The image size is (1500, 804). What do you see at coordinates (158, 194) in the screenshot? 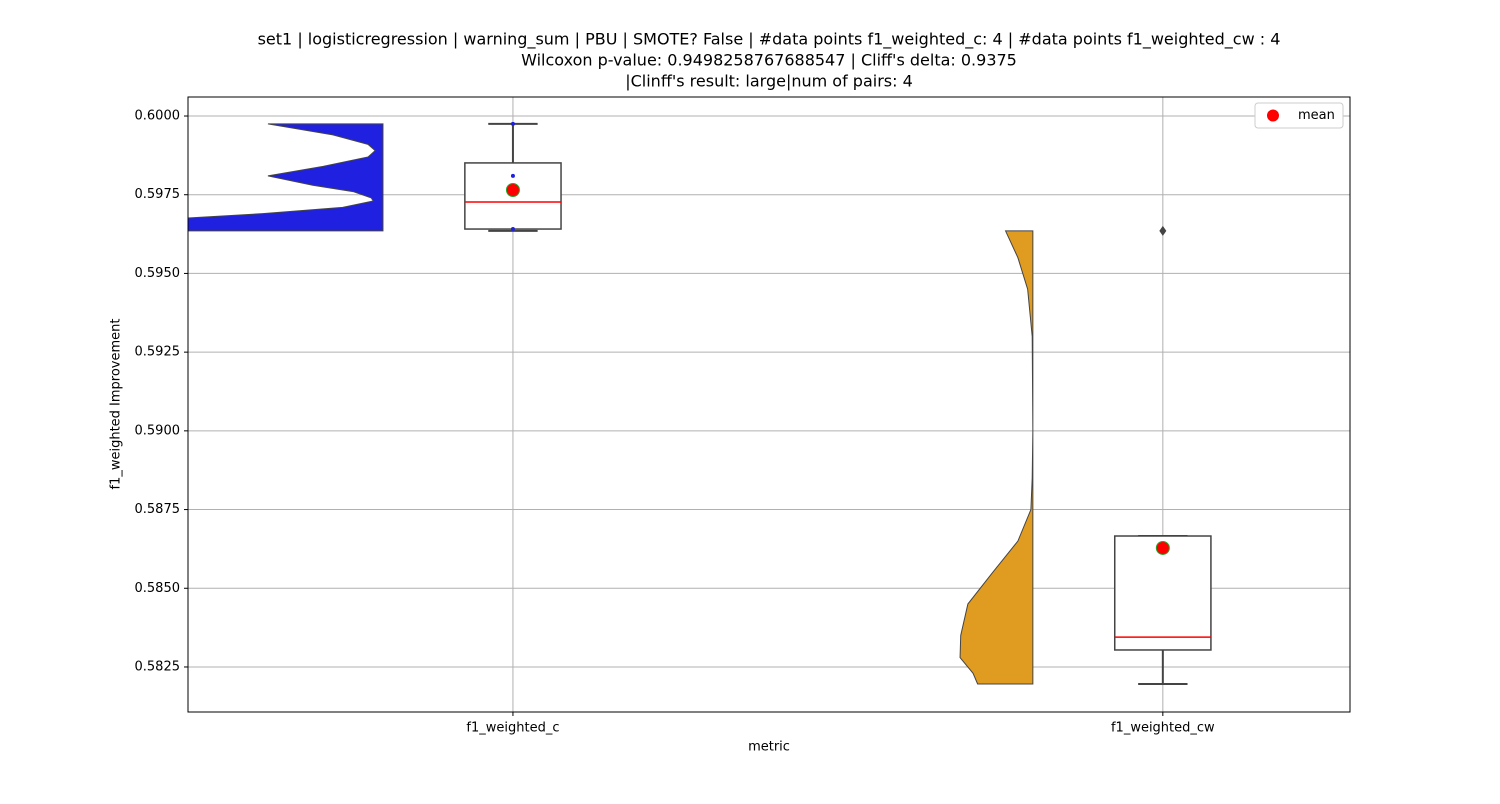
I see `y-tick-label: 0.5975` at bounding box center [158, 194].